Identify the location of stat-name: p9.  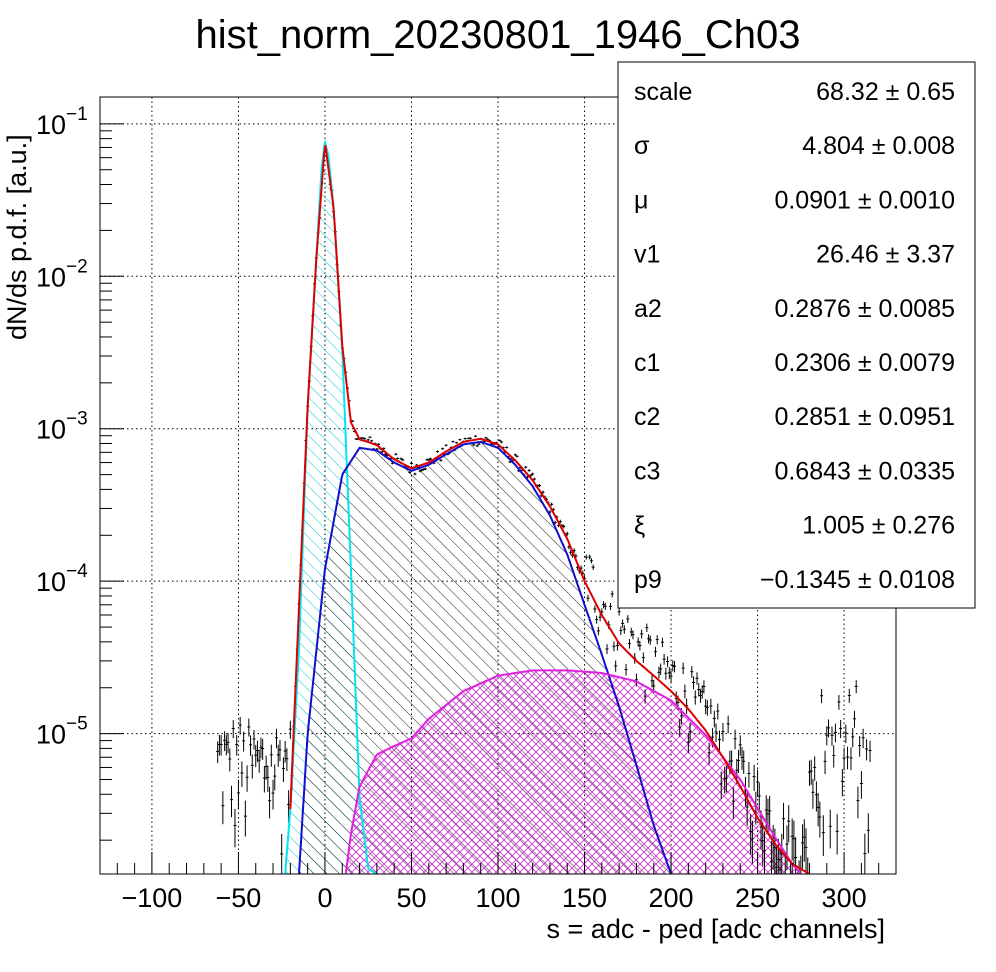
(648, 580).